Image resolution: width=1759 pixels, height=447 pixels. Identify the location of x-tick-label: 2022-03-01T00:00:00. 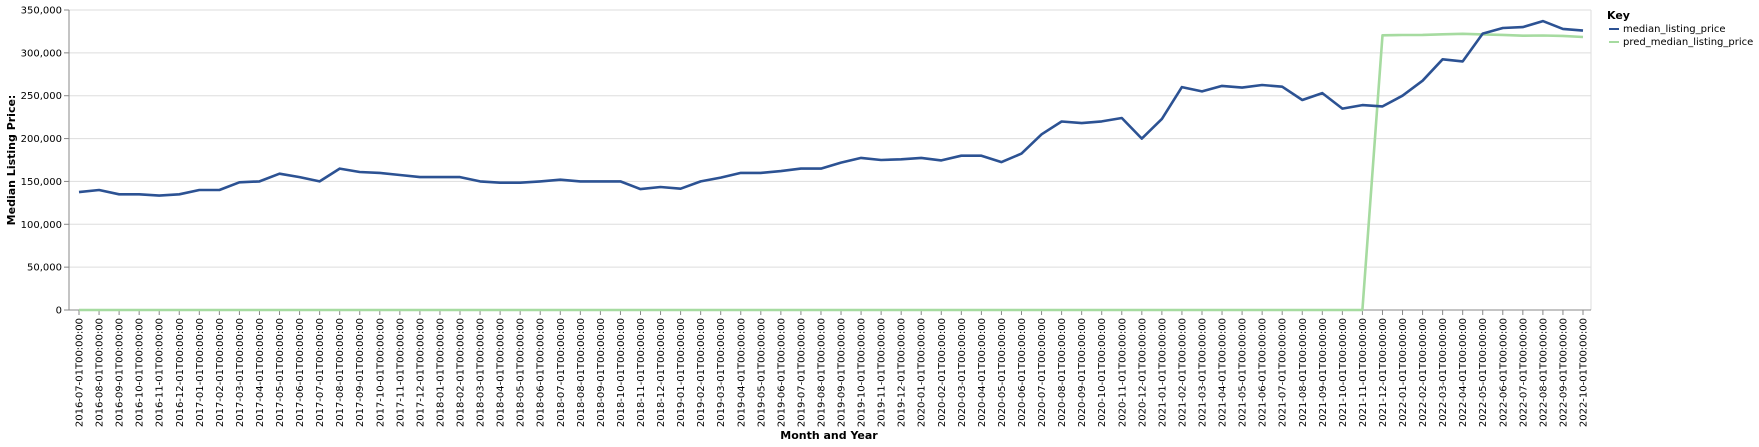
(1443, 372).